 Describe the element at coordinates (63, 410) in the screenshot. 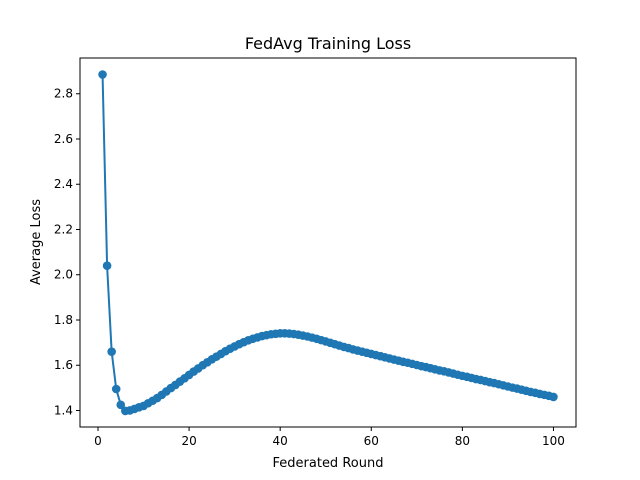

I see `y-tick-label: 1.4` at that location.